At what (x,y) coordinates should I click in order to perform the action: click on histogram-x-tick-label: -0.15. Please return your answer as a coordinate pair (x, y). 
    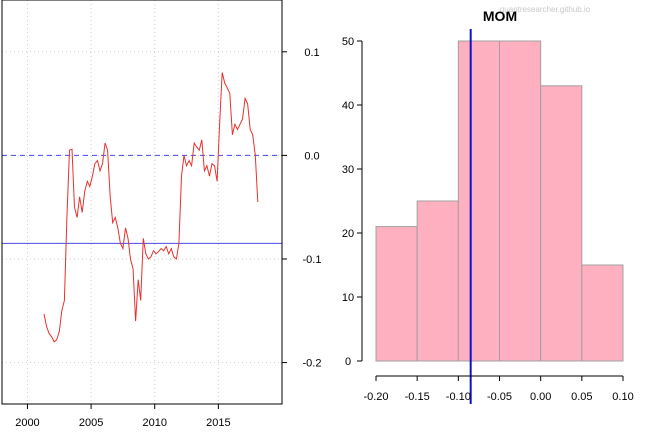
    Looking at the image, I should click on (417, 397).